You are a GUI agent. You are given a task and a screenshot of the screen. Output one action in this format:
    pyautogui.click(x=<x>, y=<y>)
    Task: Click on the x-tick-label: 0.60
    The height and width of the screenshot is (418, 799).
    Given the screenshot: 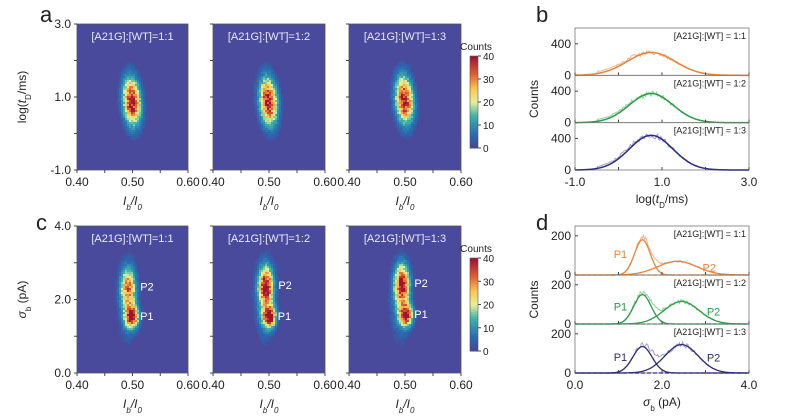 What is the action you would take?
    pyautogui.click(x=325, y=385)
    